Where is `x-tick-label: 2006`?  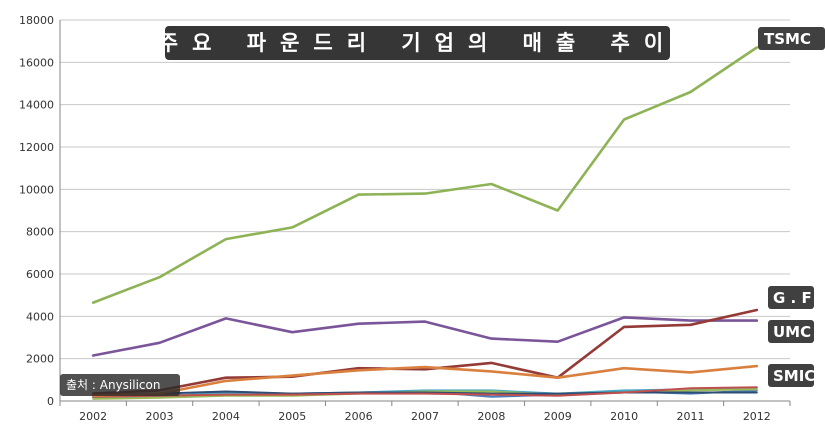
x-tick-label: 2006 is located at coordinates (359, 416).